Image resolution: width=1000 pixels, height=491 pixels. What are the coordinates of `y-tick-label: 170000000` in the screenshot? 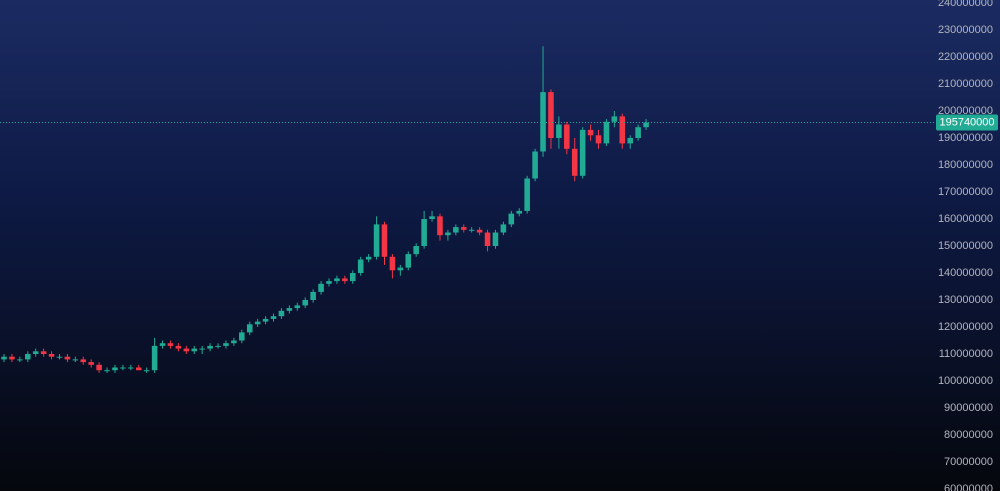 It's located at (965, 192).